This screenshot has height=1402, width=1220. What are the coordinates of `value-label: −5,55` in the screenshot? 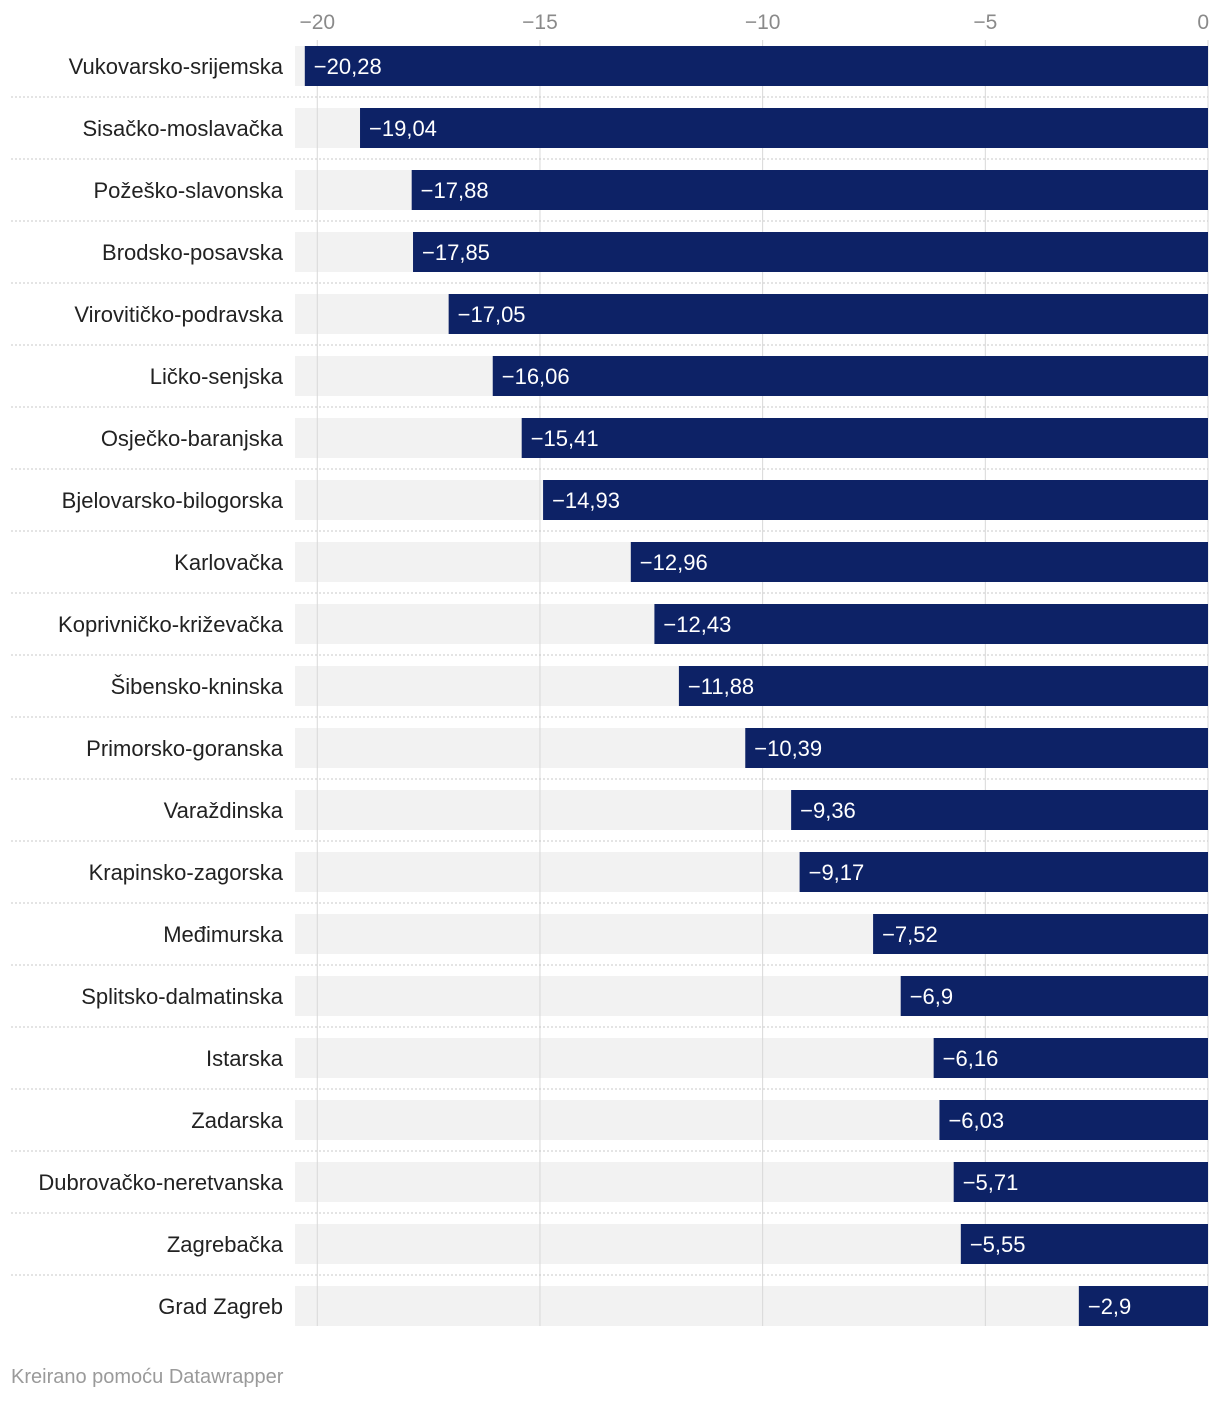 It's located at (998, 1244).